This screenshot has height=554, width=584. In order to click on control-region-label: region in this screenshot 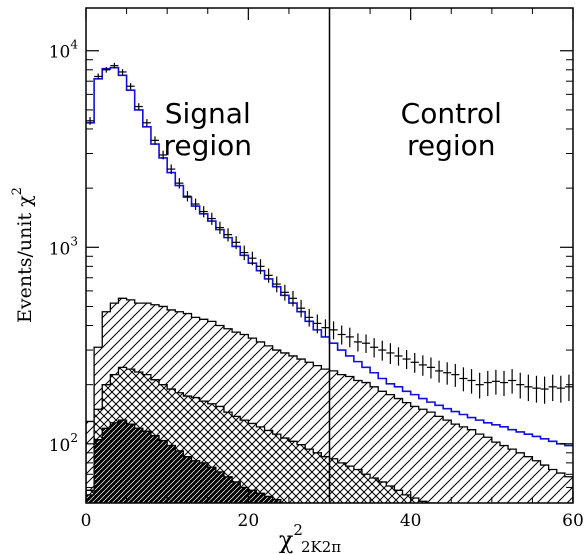, I will do `click(451, 145)`.